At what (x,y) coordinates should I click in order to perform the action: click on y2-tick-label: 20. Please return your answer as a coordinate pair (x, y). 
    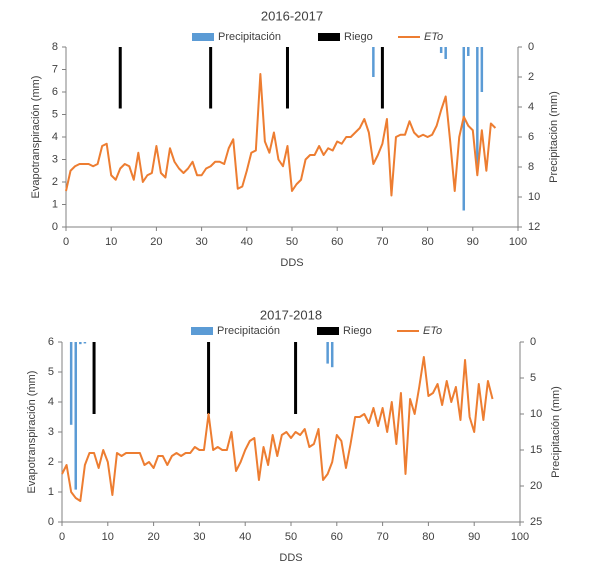
    Looking at the image, I should click on (536, 486).